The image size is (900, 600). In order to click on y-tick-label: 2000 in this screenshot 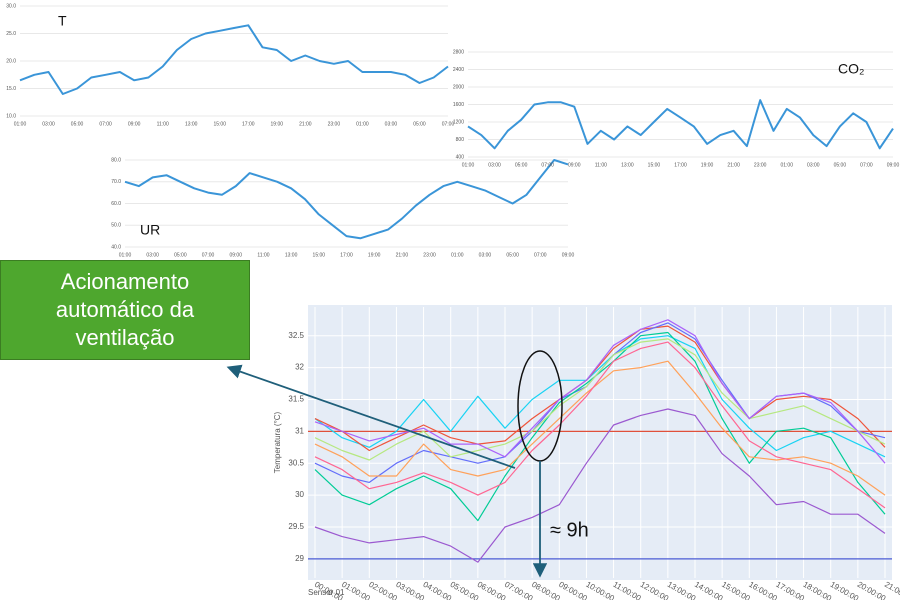, I will do `click(458, 87)`.